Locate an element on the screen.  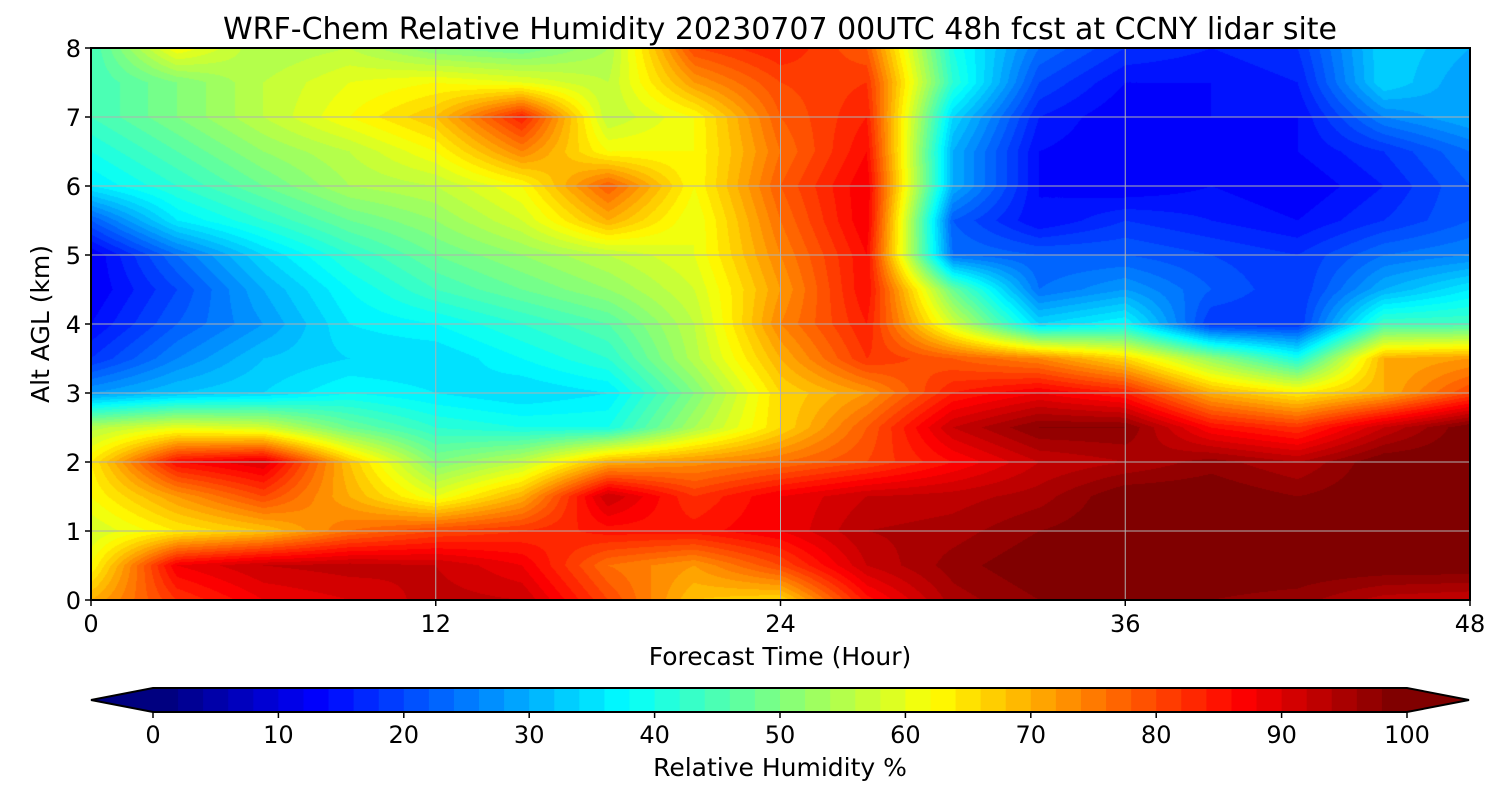
y-tick-label: 1 is located at coordinates (73, 532).